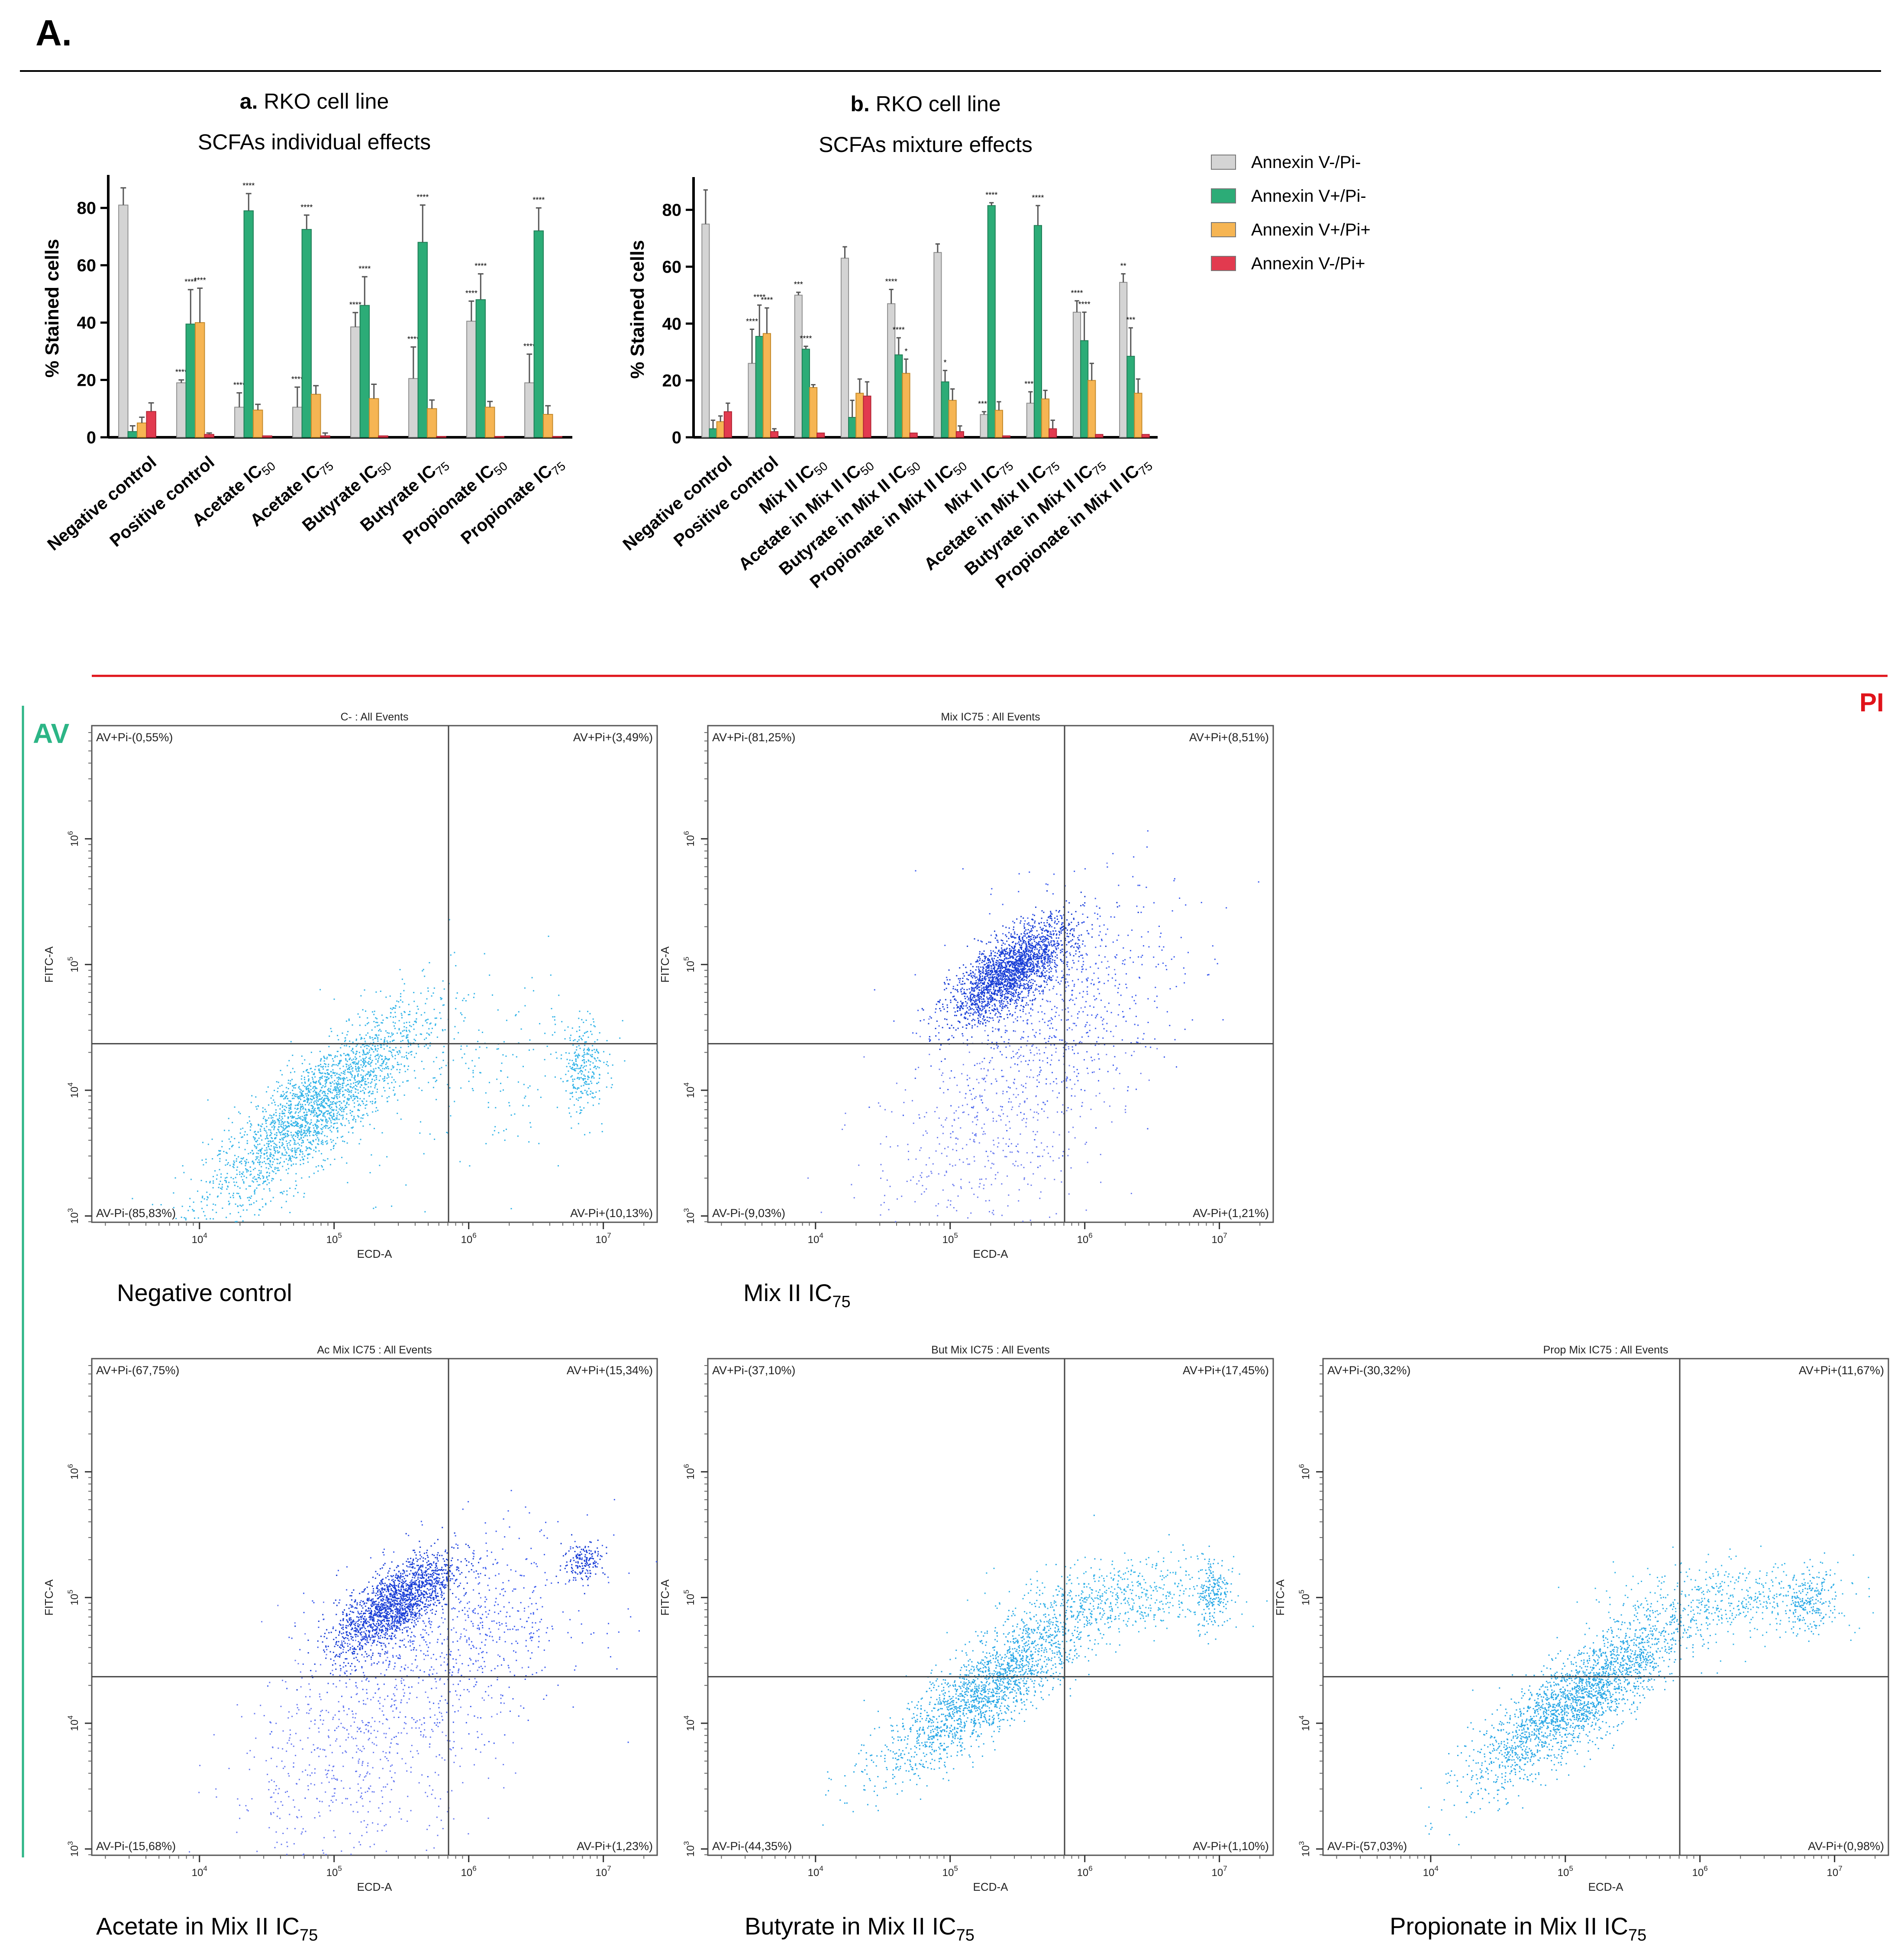  I want to click on chart-title-prefix: a., so click(252, 101).